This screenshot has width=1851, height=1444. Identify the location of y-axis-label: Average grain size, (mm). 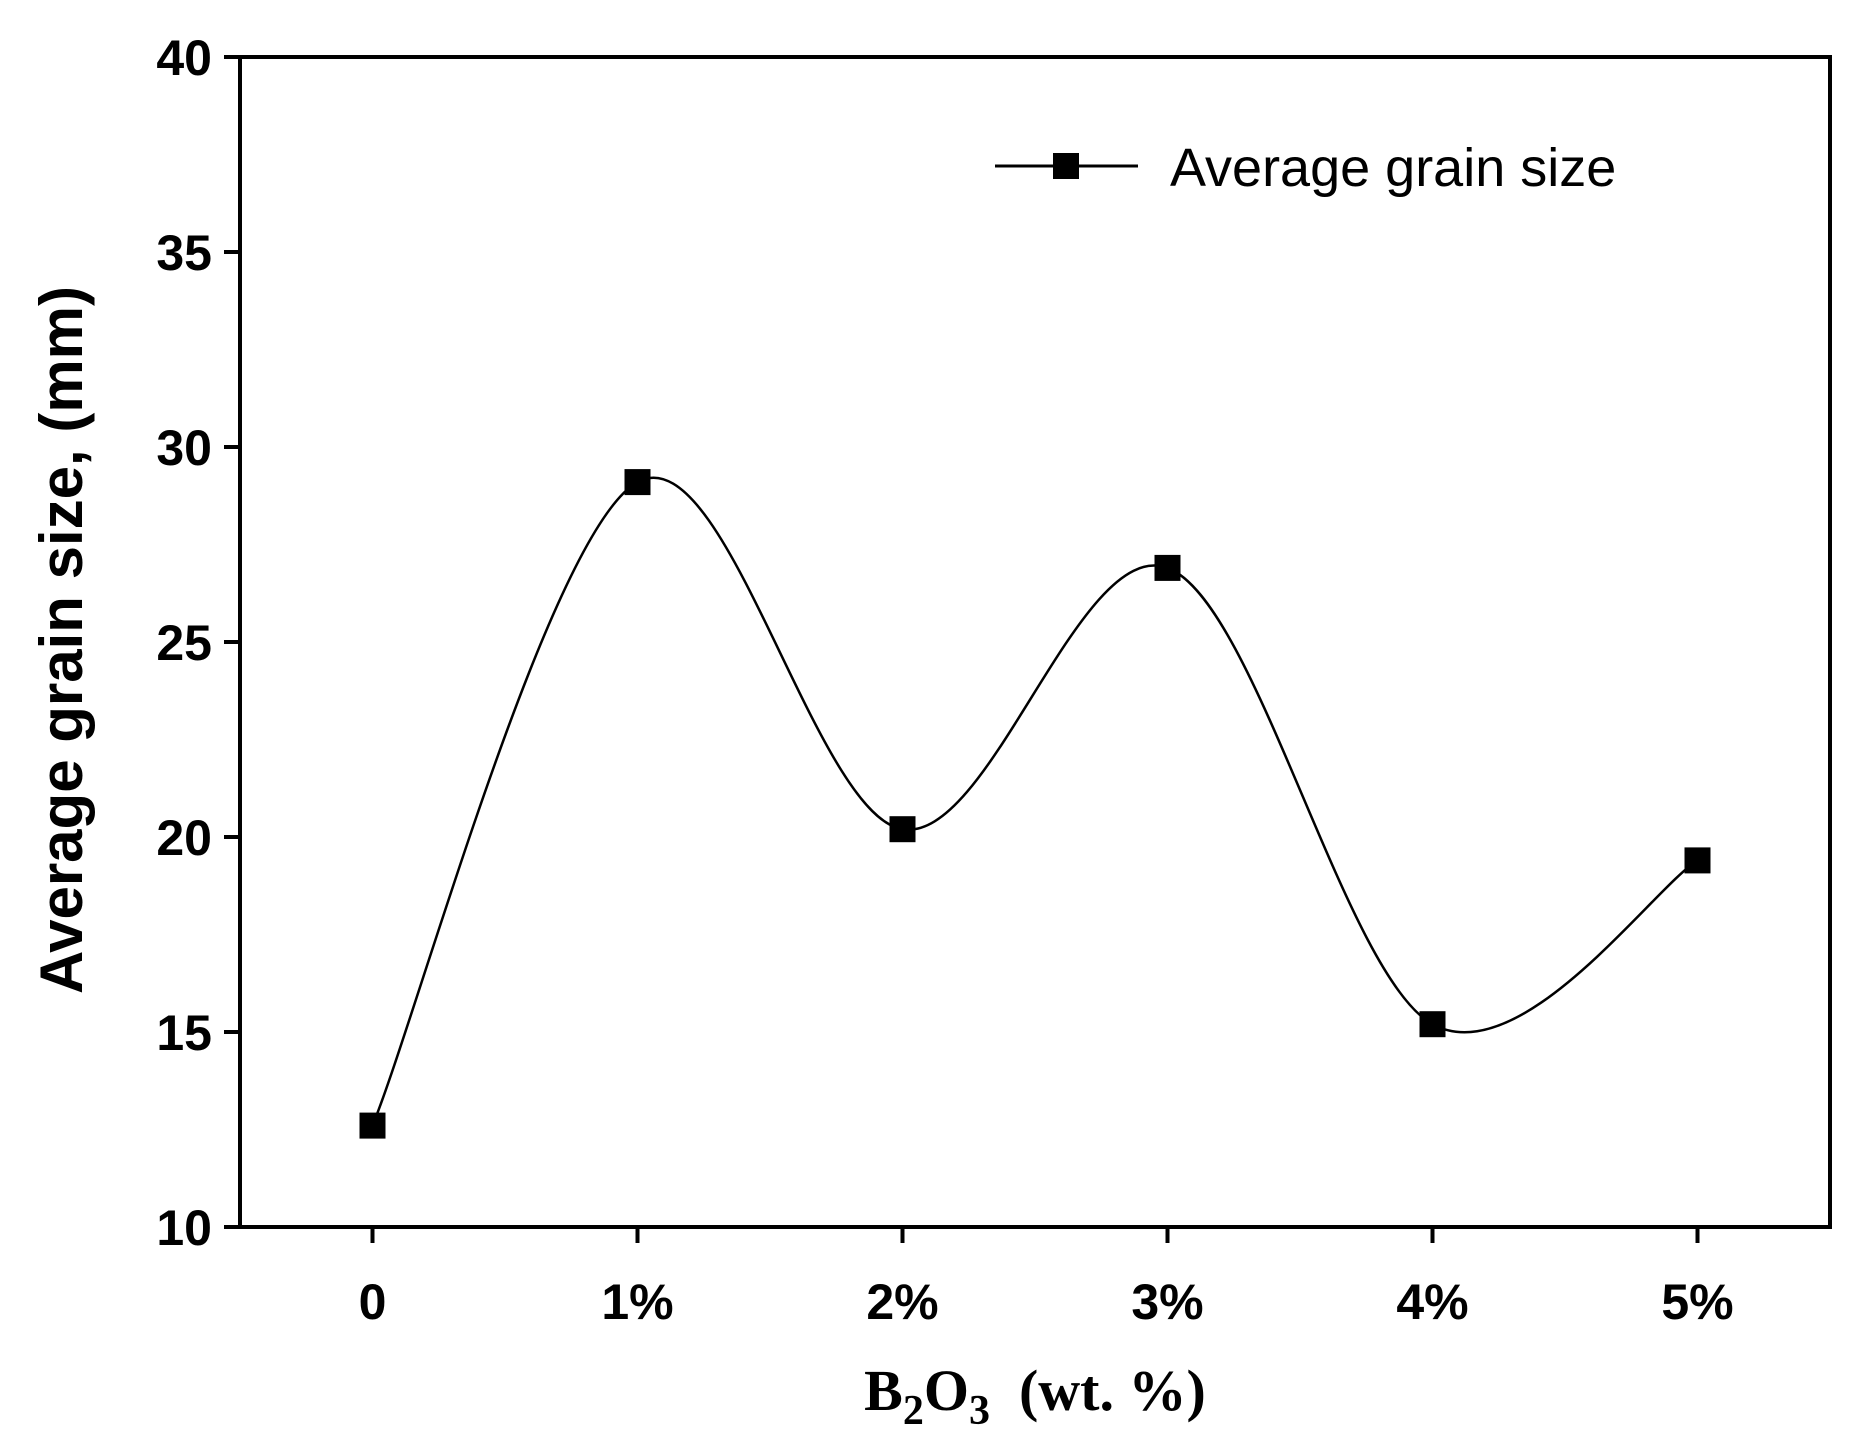
(61, 640).